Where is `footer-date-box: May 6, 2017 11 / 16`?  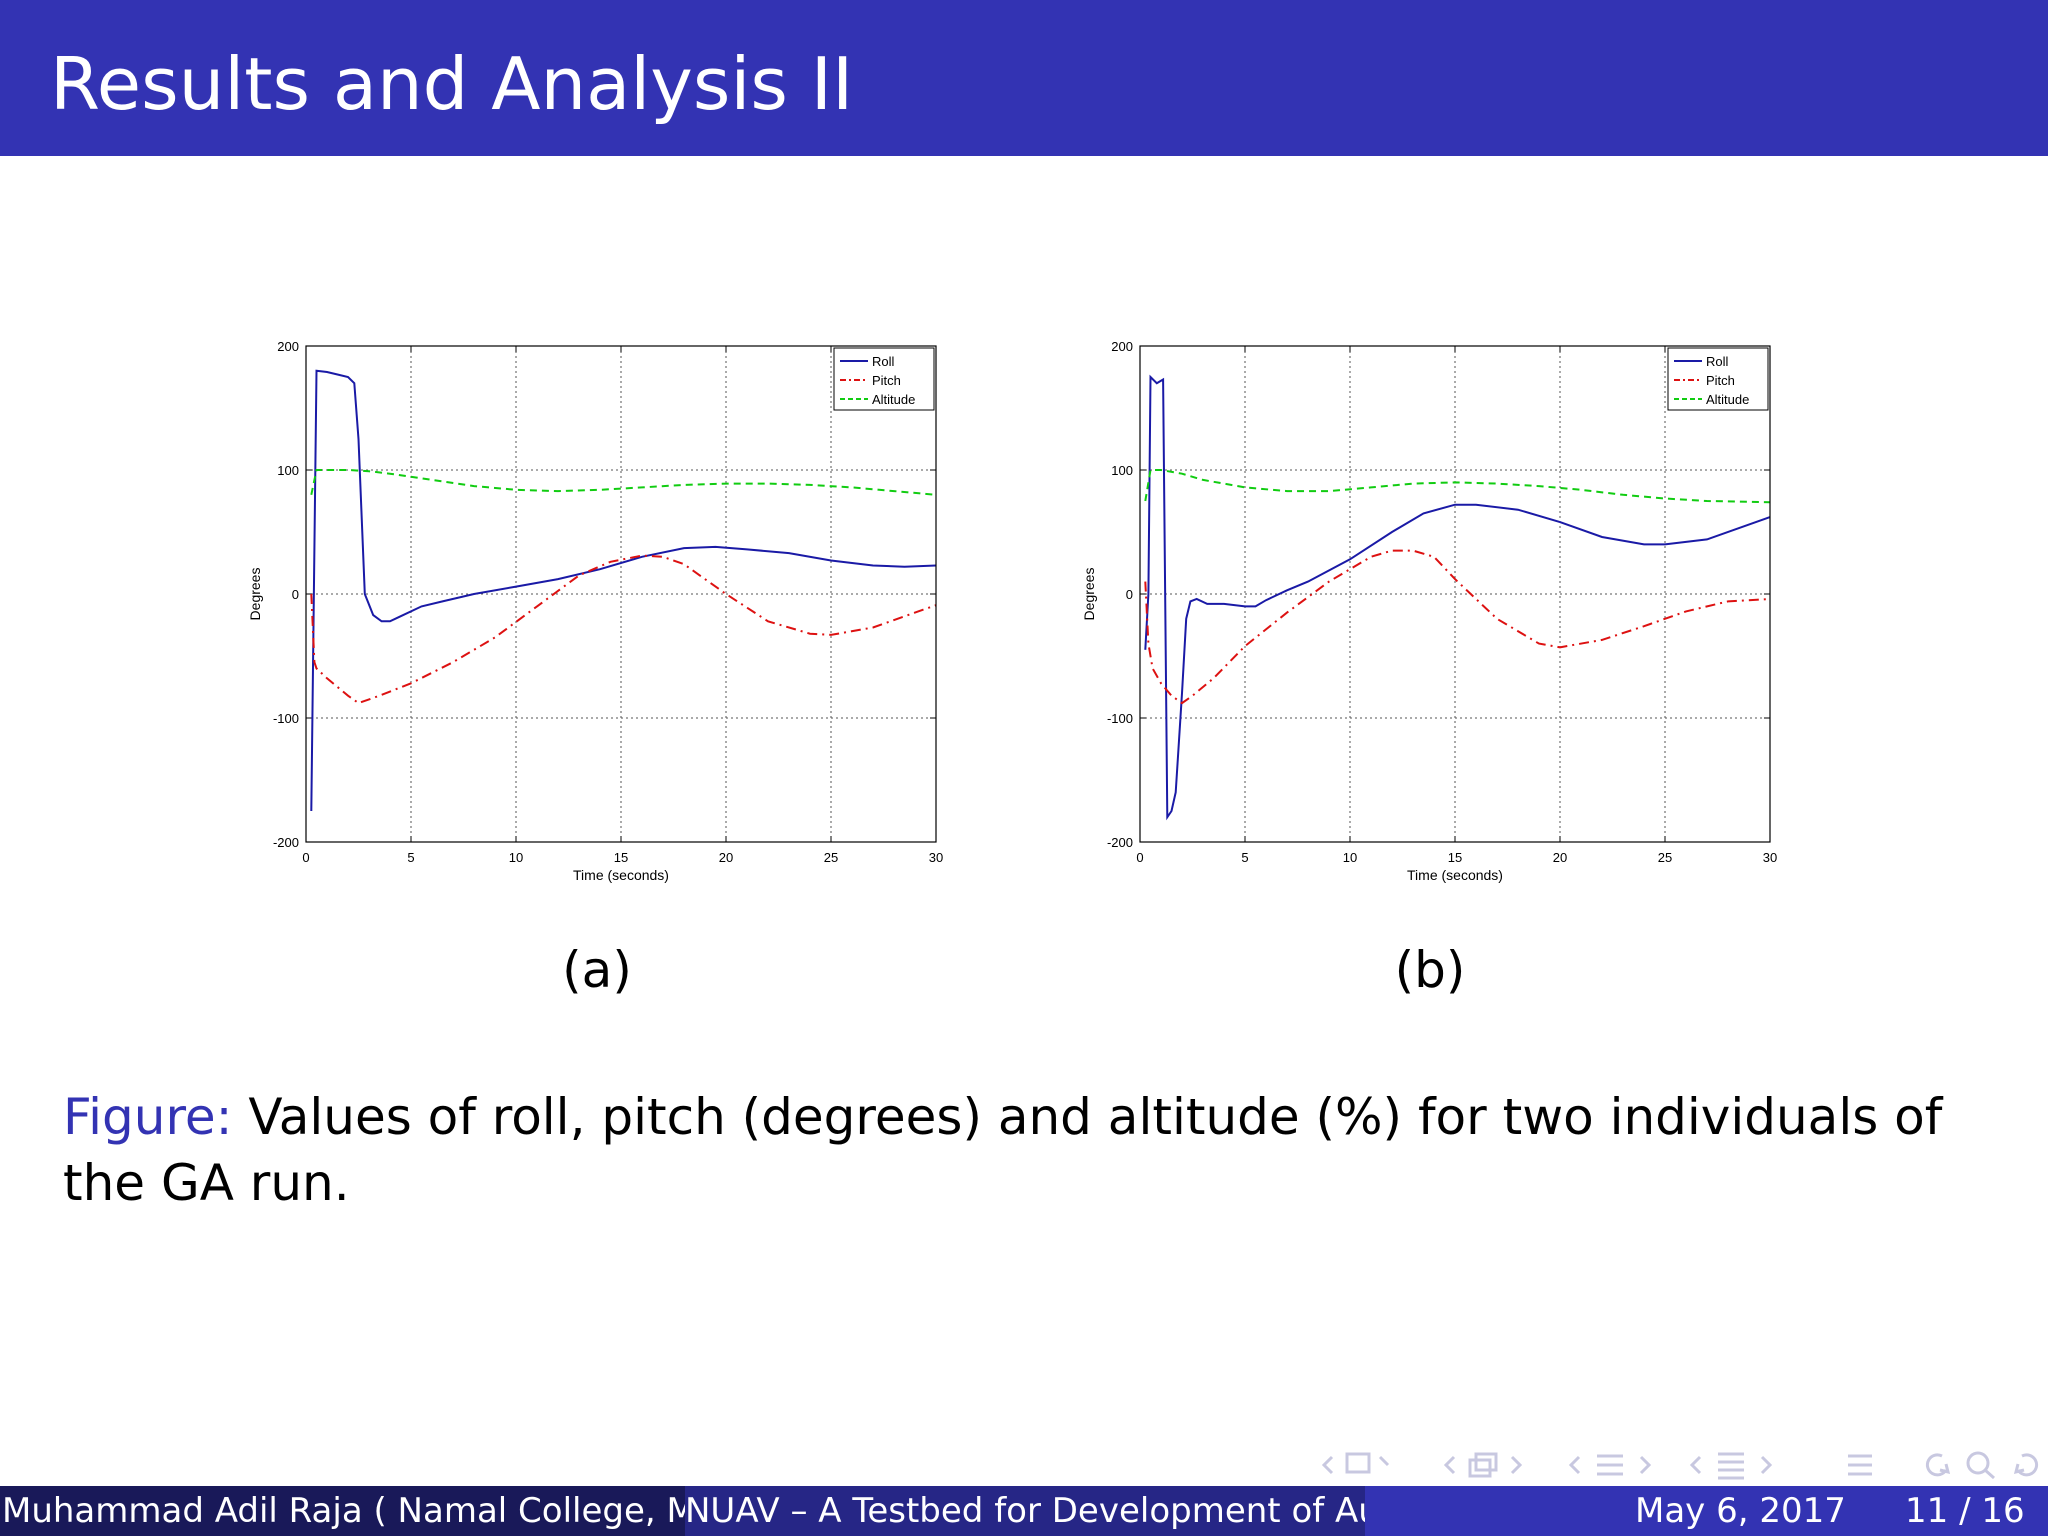 footer-date-box: May 6, 2017 11 / 16 is located at coordinates (1706, 1511).